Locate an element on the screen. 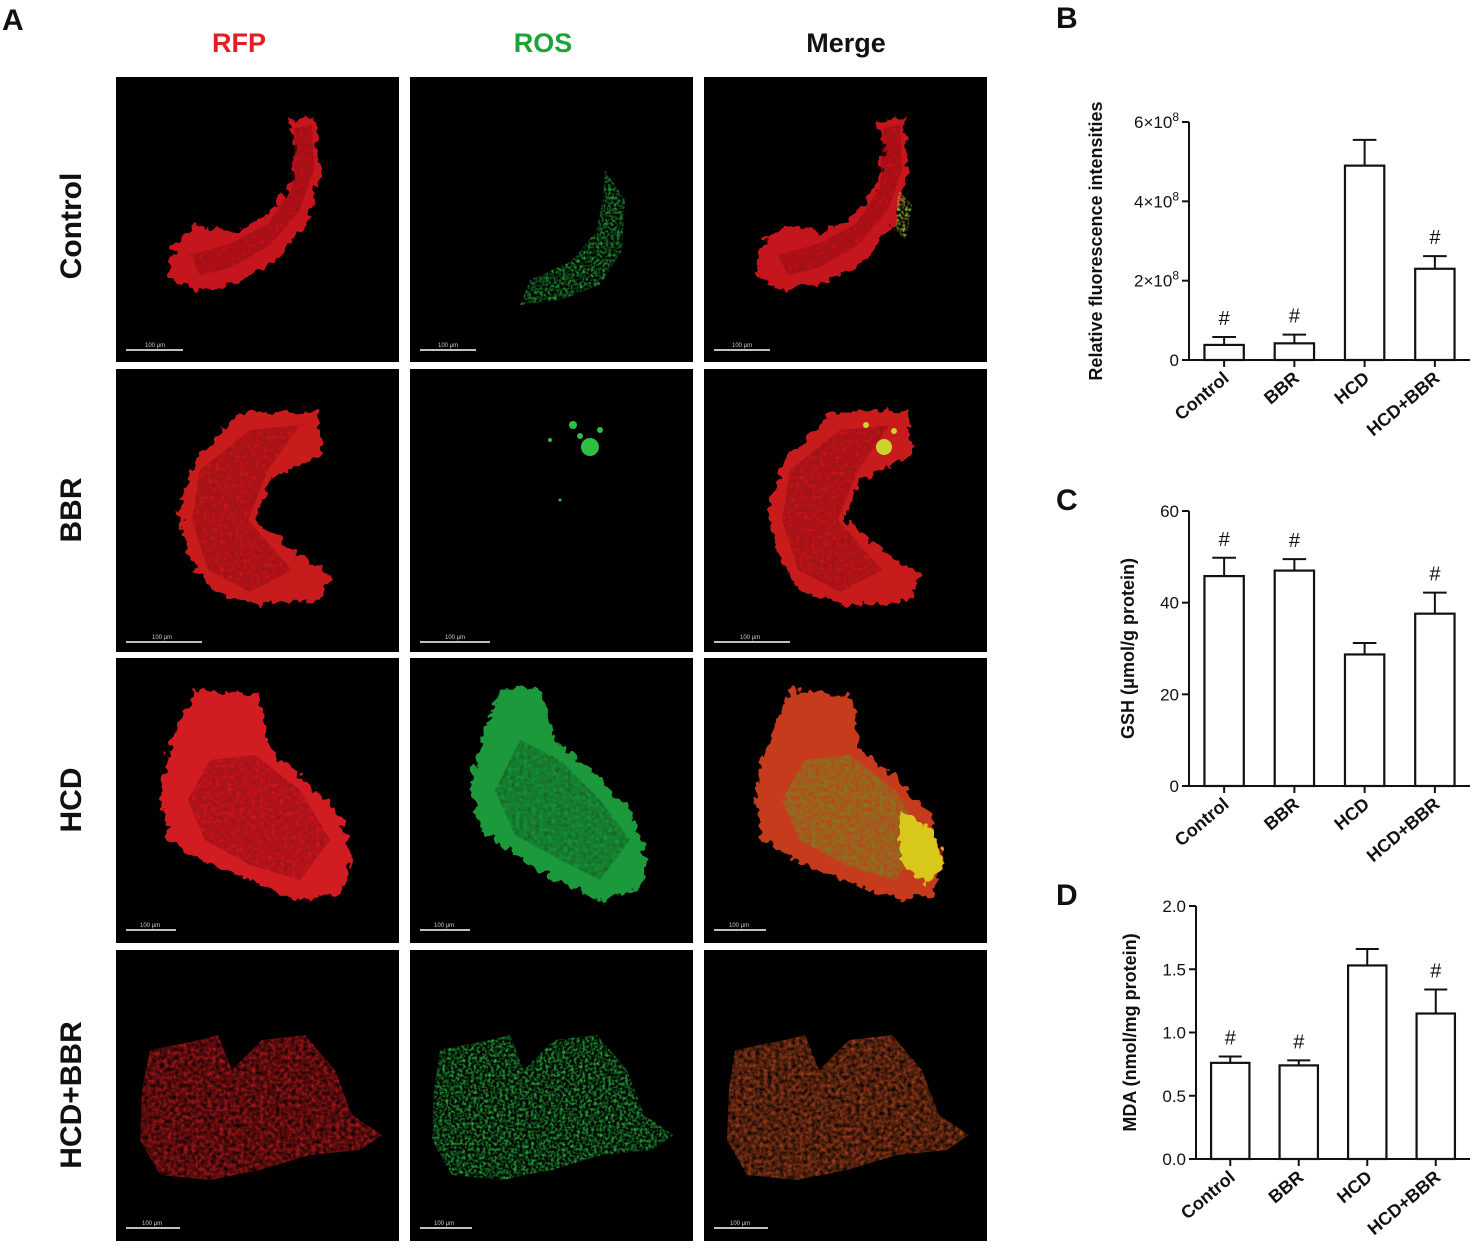  micrograph-hcd-merge: 100 μm is located at coordinates (845, 800).